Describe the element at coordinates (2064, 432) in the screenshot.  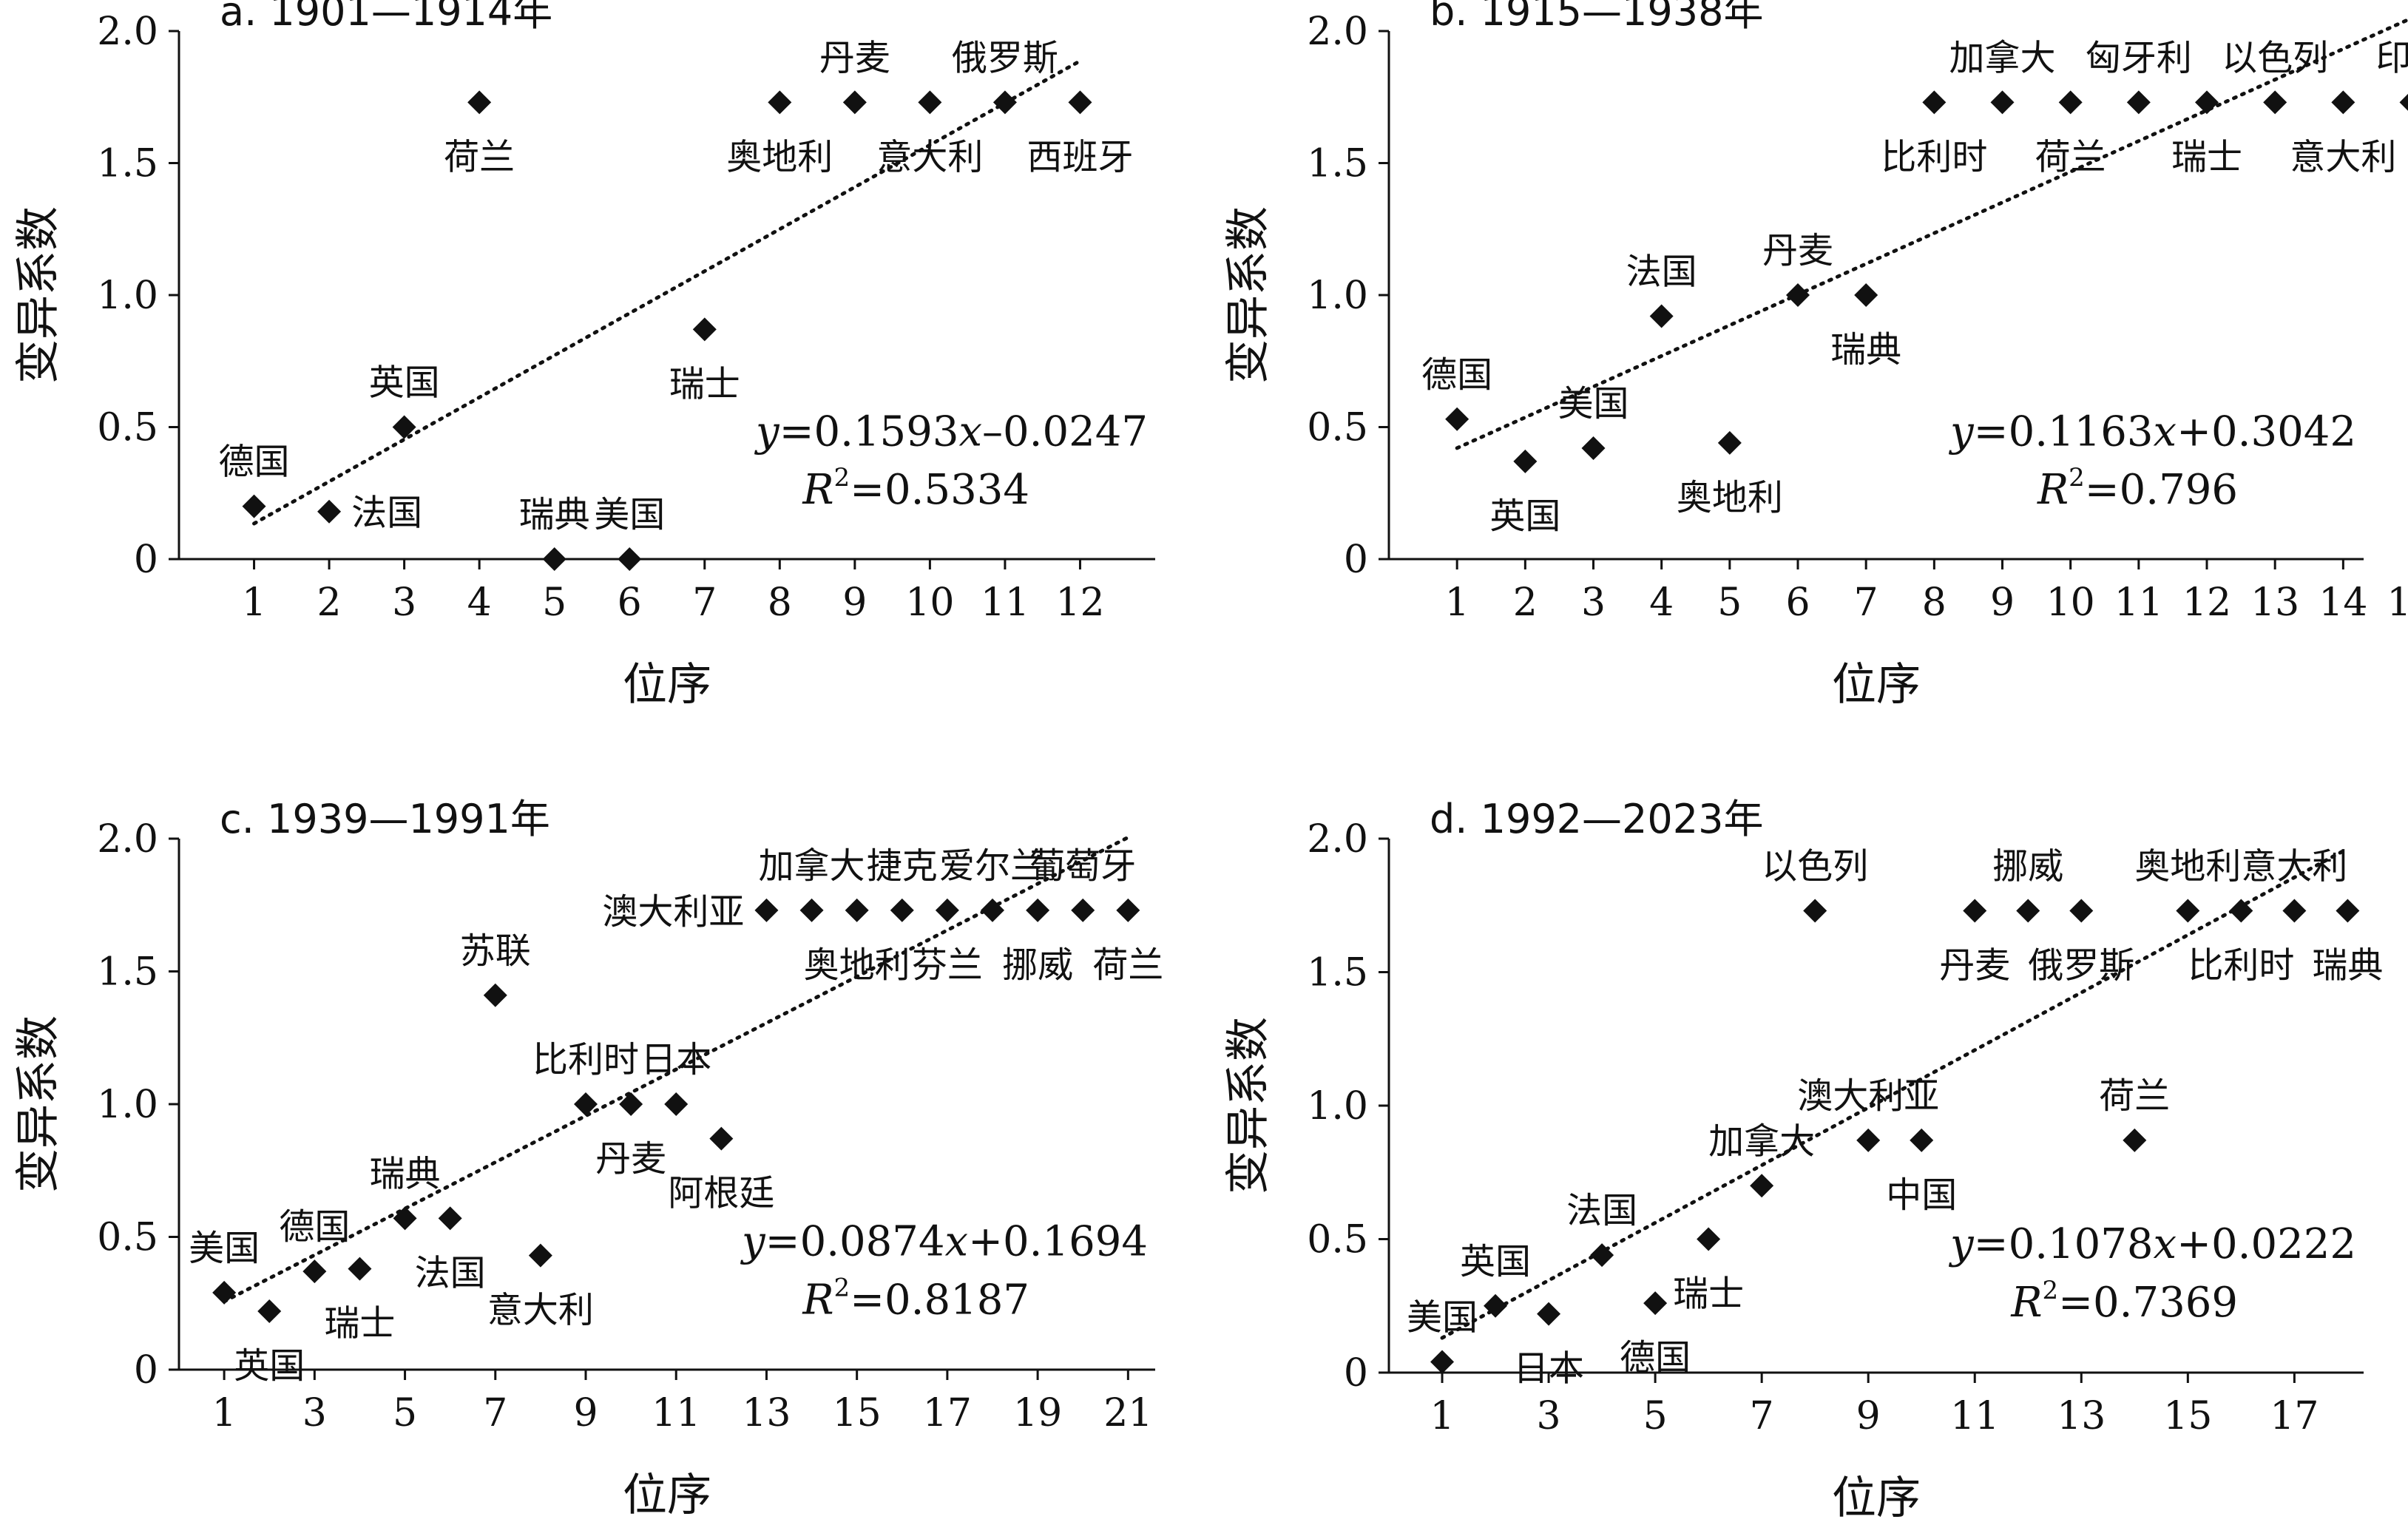
I see `equation-part: =0.1163` at that location.